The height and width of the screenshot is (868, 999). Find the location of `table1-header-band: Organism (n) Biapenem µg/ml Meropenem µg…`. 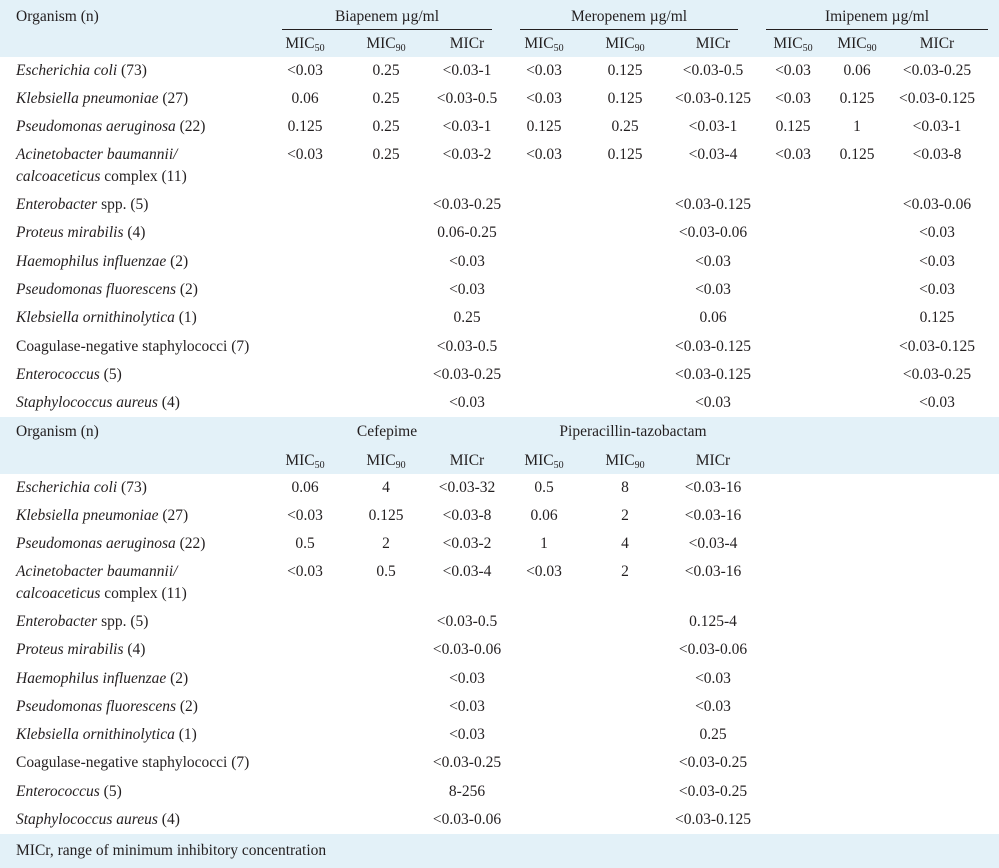

table1-header-band: Organism (n) Biapenem µg/ml Meropenem µg… is located at coordinates (499, 28).